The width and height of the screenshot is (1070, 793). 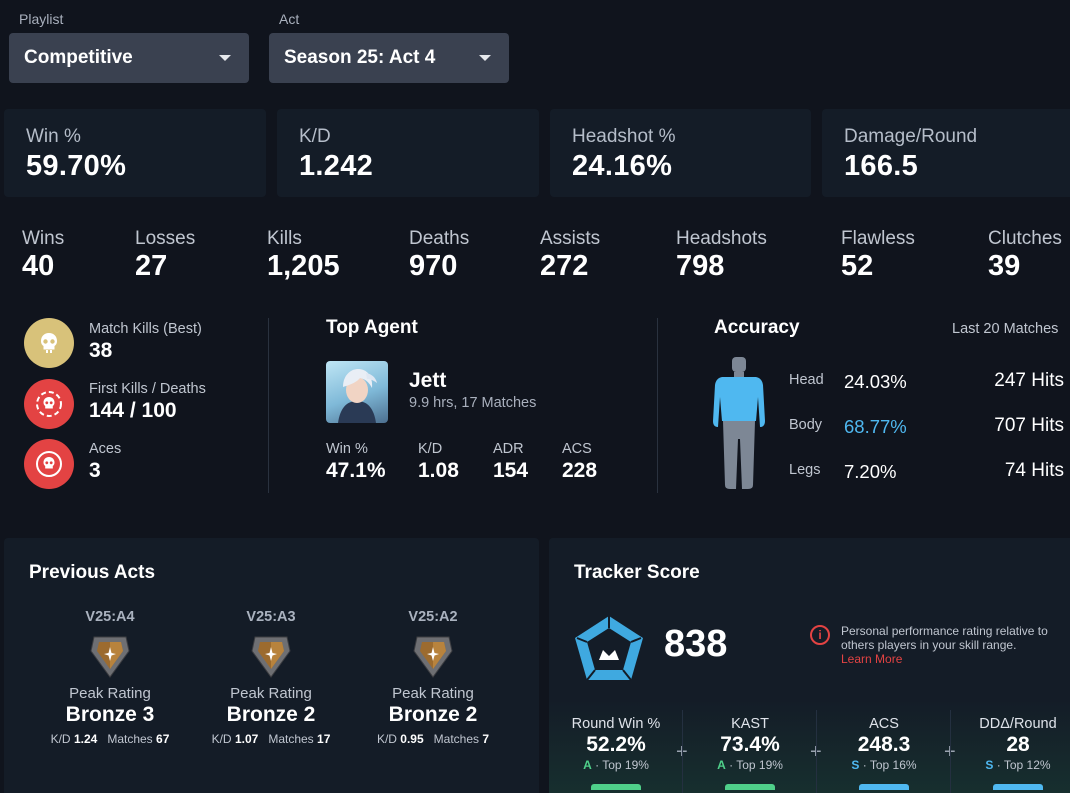 I want to click on accuracy-body-hits: 707 Hits, so click(x=1029, y=425).